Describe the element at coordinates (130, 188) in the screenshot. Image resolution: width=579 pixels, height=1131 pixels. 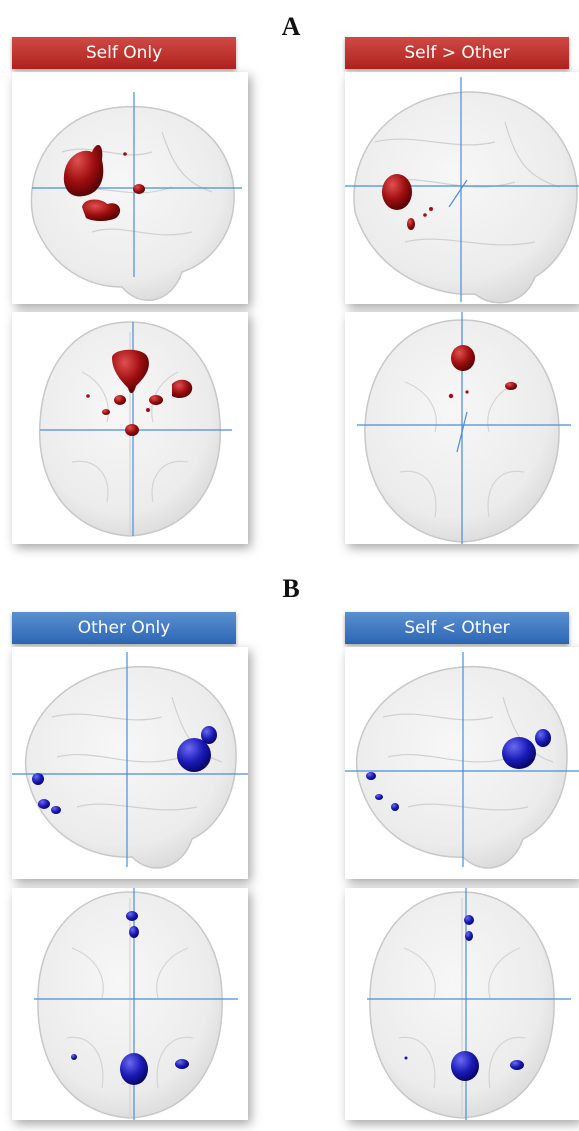
I see `brain-sagittal-self-only` at that location.